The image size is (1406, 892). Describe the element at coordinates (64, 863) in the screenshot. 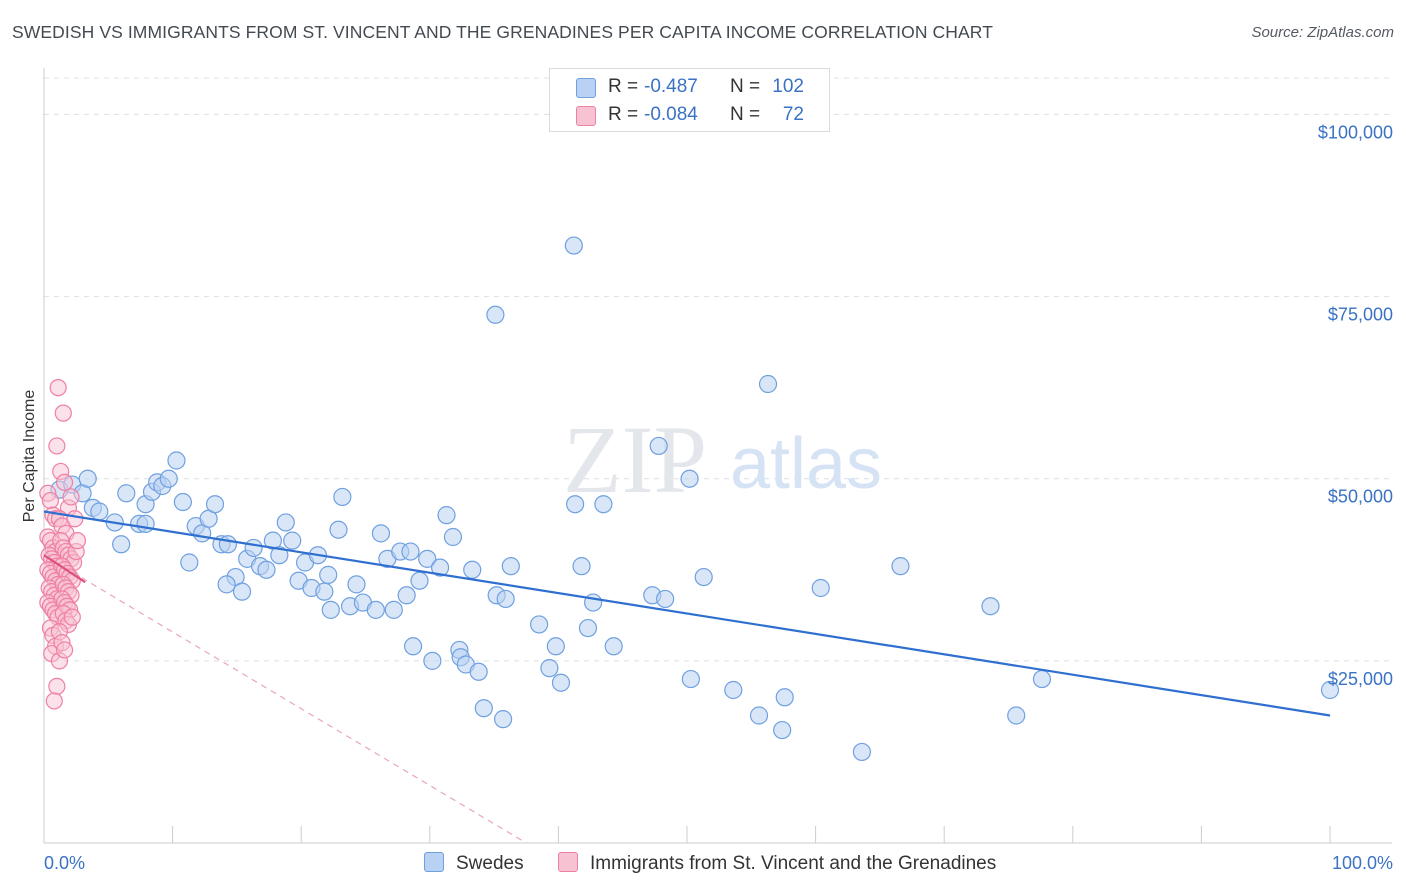

I see `x-tick-label-min: 0.0%` at that location.